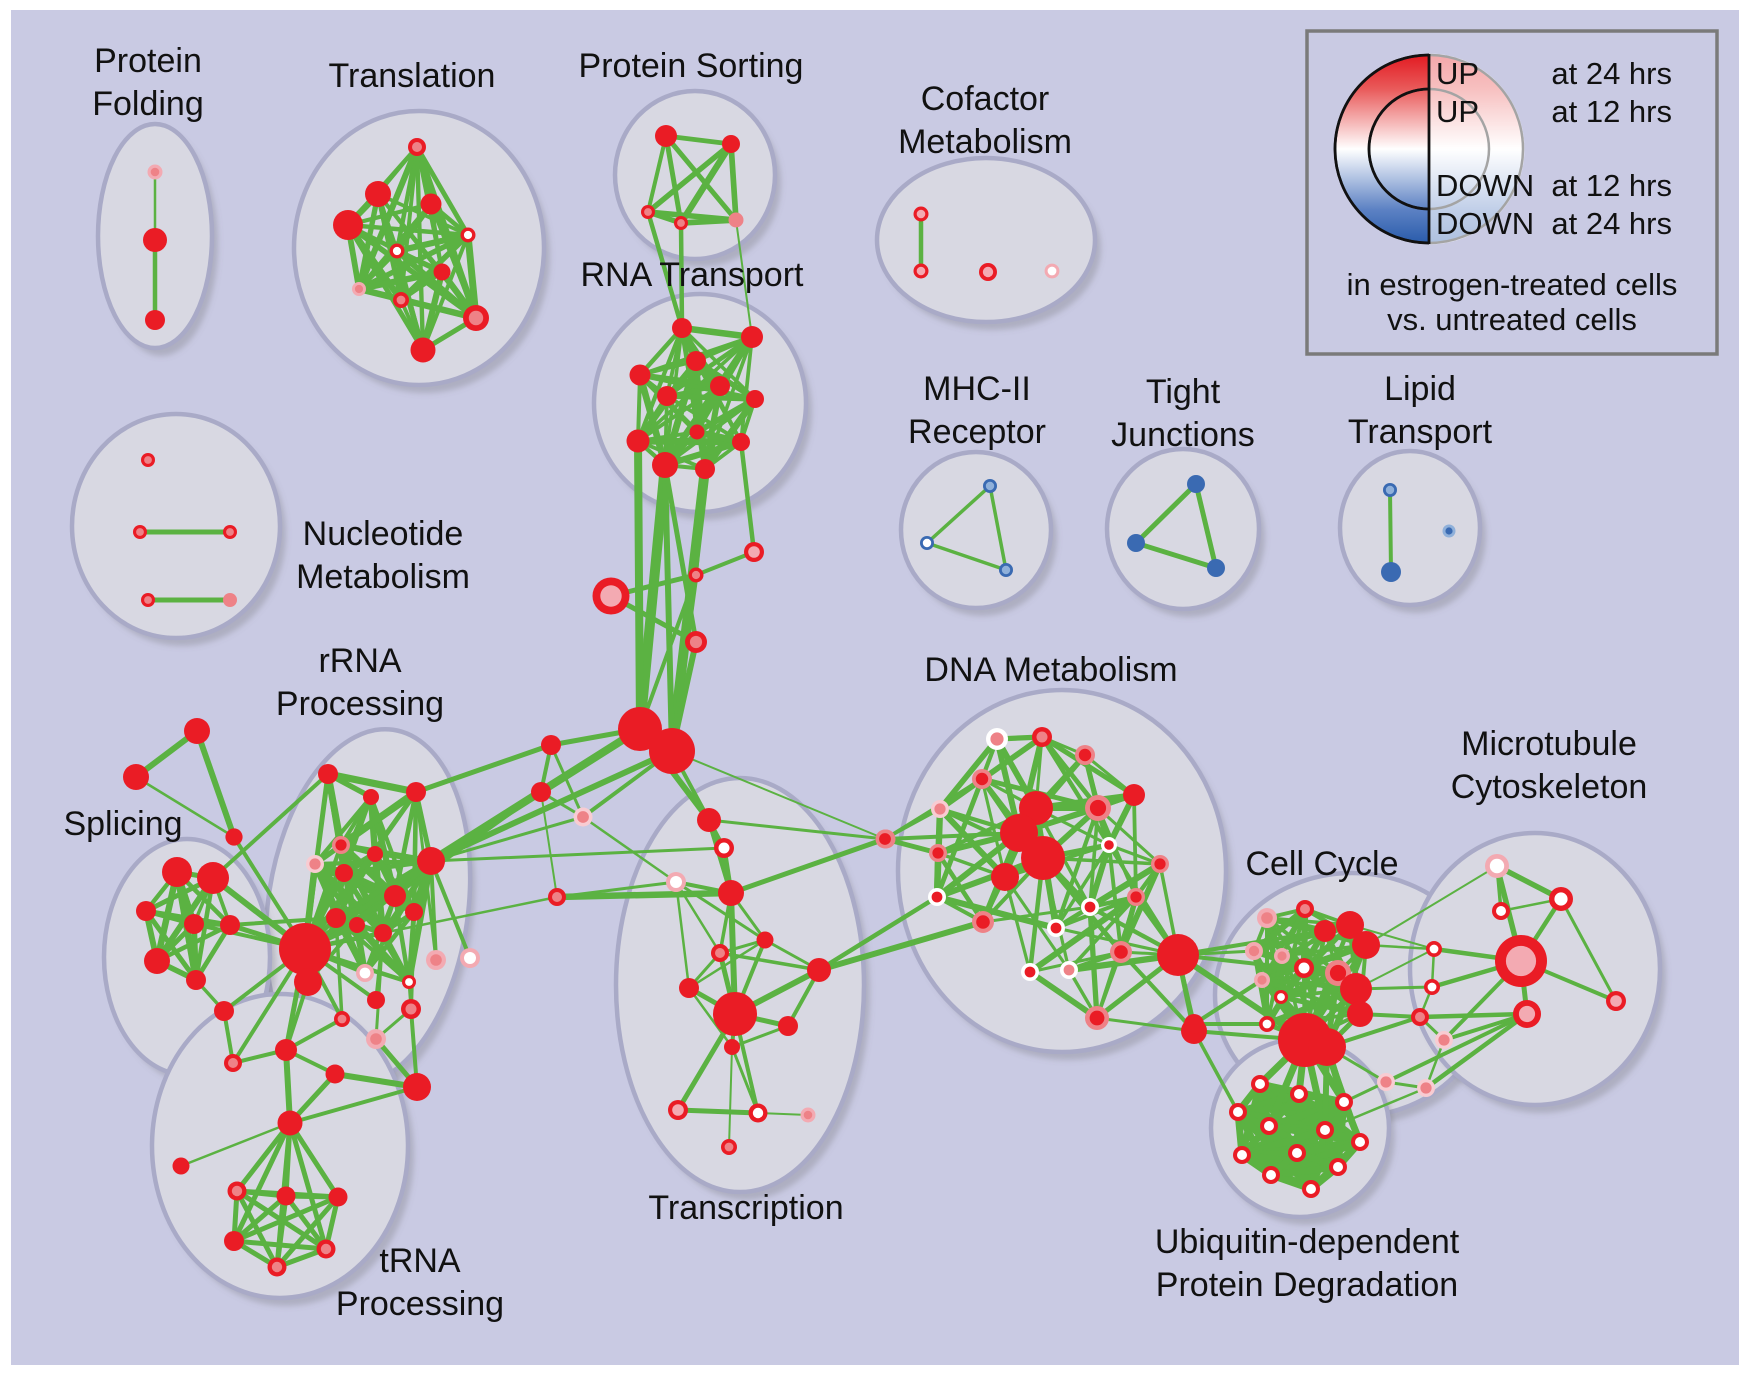  Describe the element at coordinates (1321, 864) in the screenshot. I see `svg-text: Cell Cycle` at that location.